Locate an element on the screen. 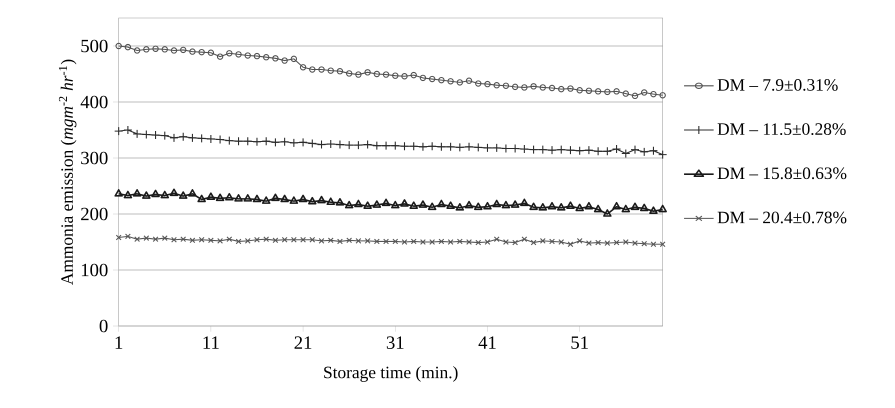 This screenshot has width=895, height=408. x-tick-label: 11 is located at coordinates (211, 342).